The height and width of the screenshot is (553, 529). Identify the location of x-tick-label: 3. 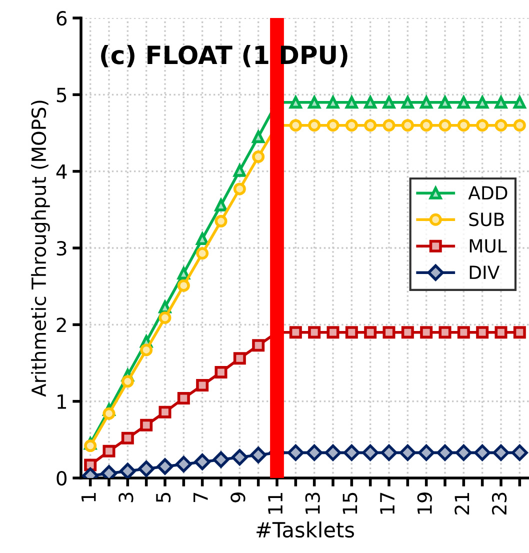
(126, 497).